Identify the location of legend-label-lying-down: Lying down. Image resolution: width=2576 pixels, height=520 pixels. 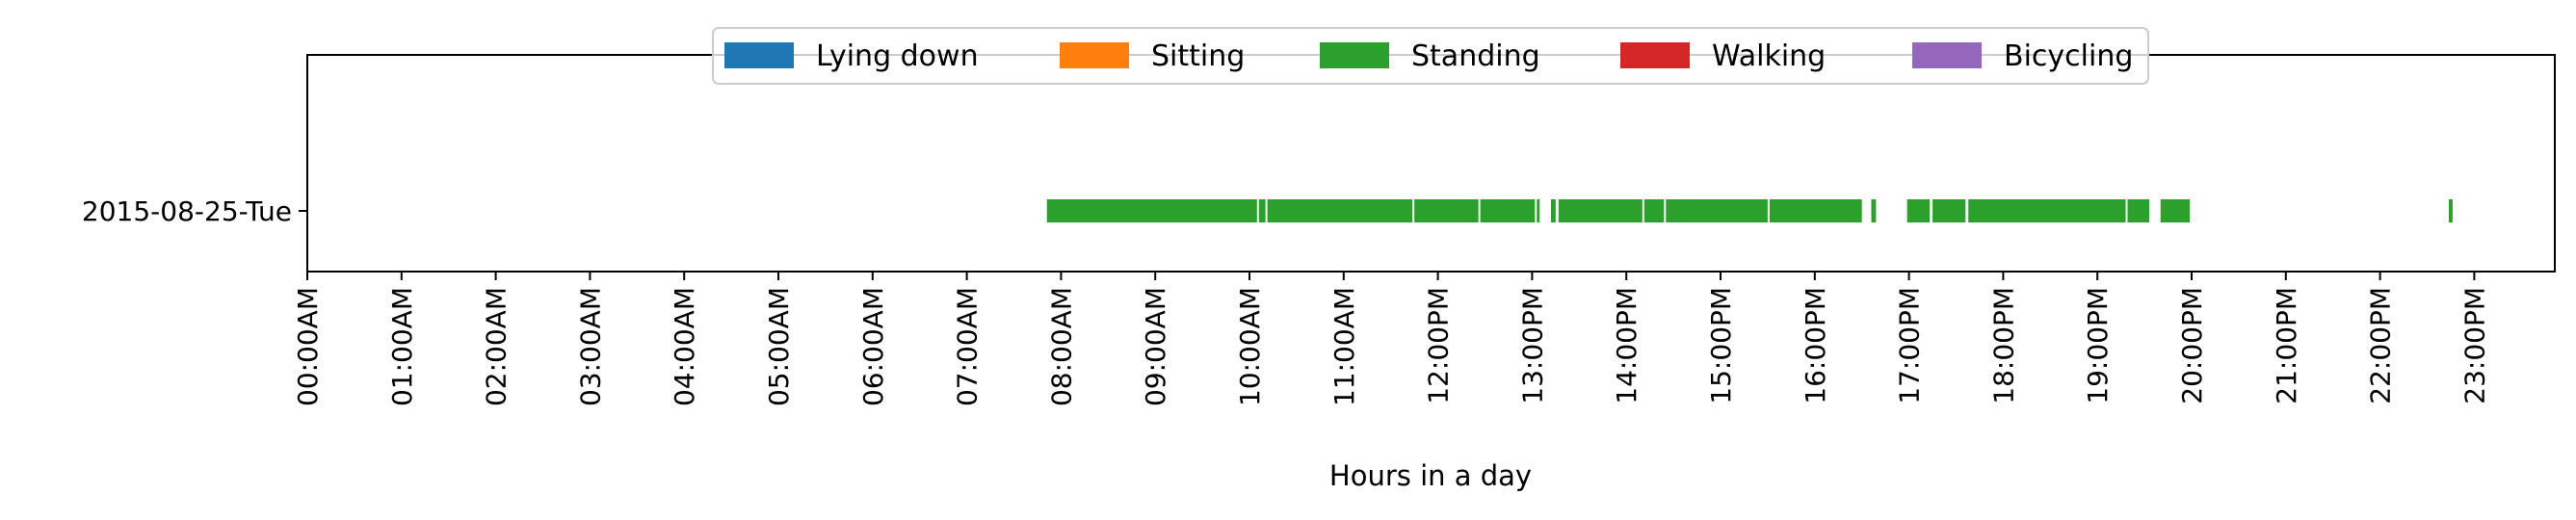
(898, 56).